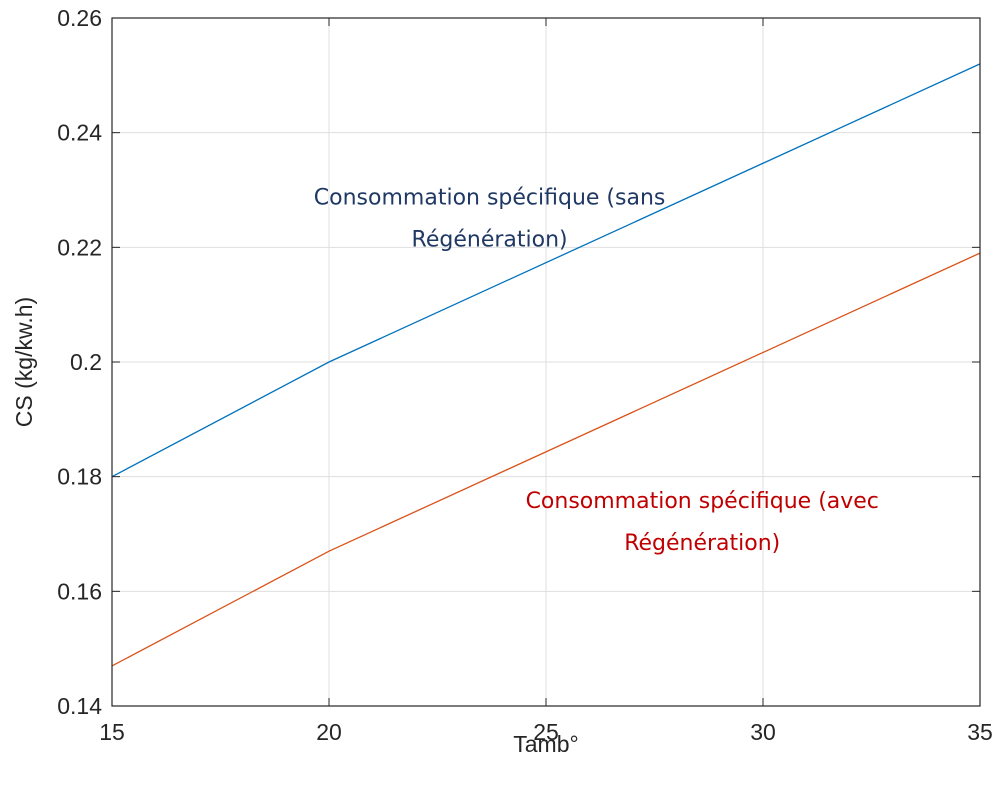  What do you see at coordinates (490, 197) in the screenshot?
I see `annotation-1-line-1: Consommation spécifique (sans` at bounding box center [490, 197].